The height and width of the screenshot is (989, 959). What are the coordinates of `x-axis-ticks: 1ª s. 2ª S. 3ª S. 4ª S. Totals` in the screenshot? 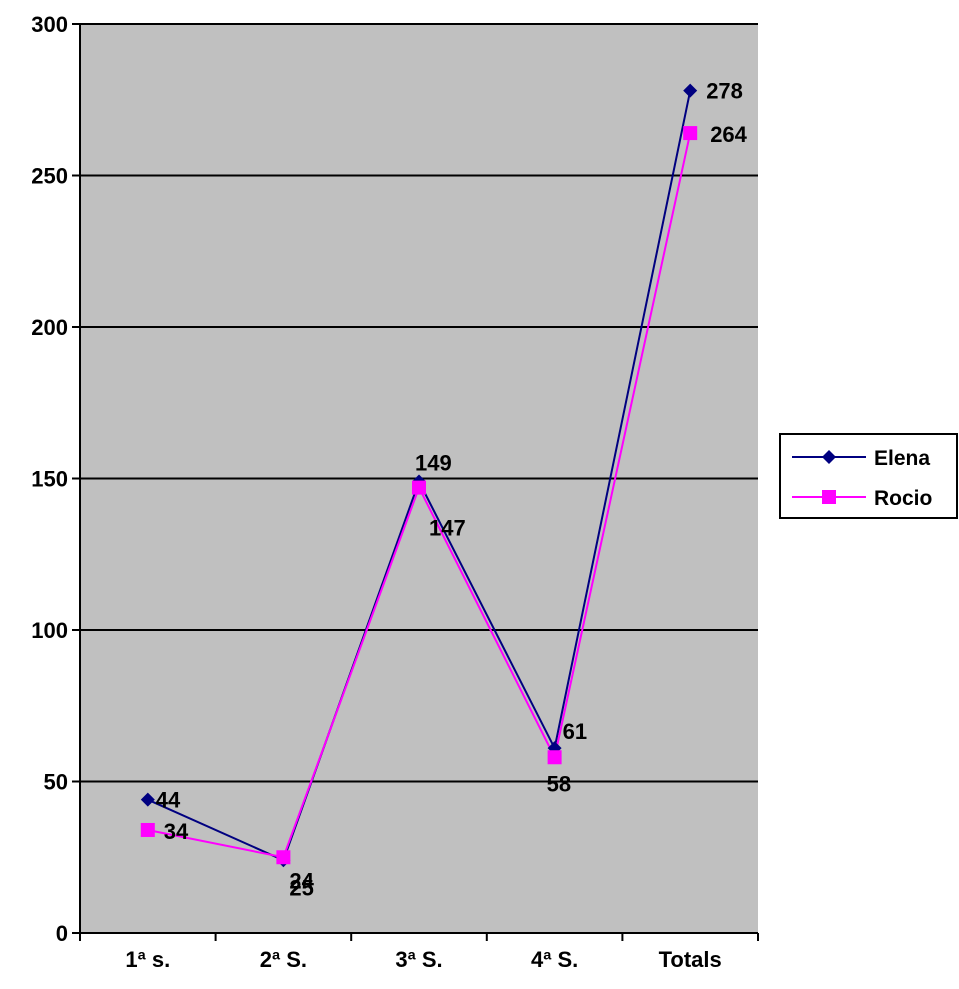 It's located at (419, 952).